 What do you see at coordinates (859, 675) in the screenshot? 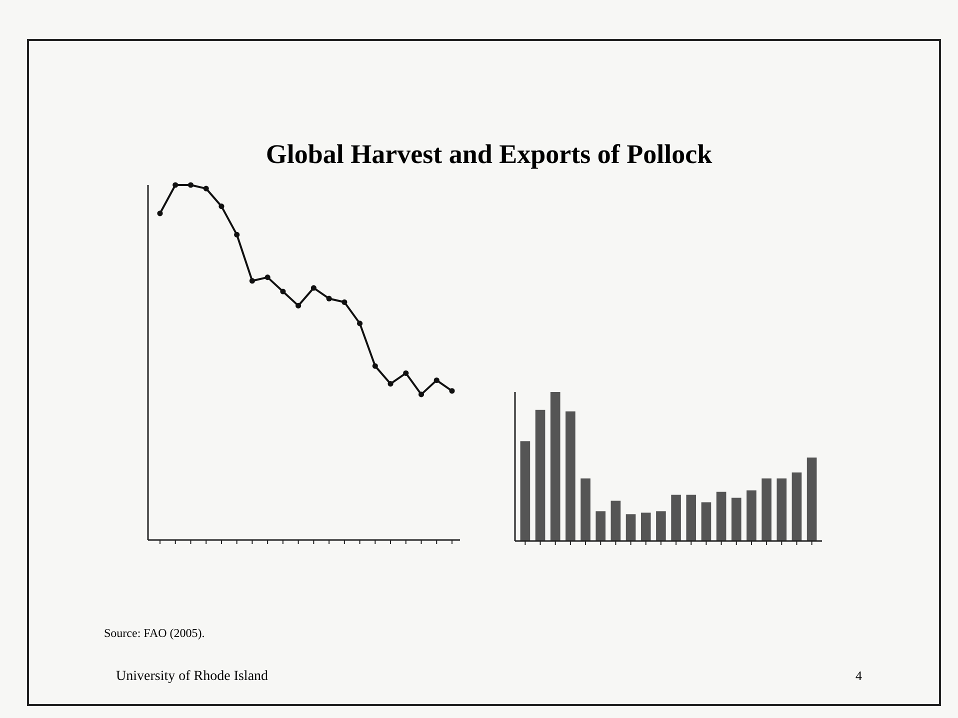
I see `text: 4` at bounding box center [859, 675].